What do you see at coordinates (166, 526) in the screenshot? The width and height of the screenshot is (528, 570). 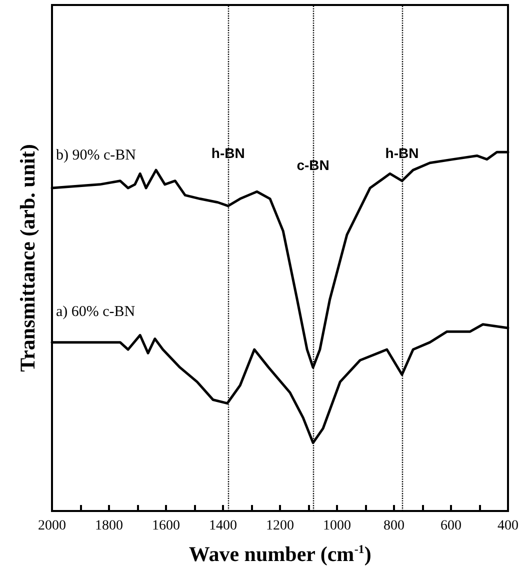 I see `x-tick-label: 1600` at bounding box center [166, 526].